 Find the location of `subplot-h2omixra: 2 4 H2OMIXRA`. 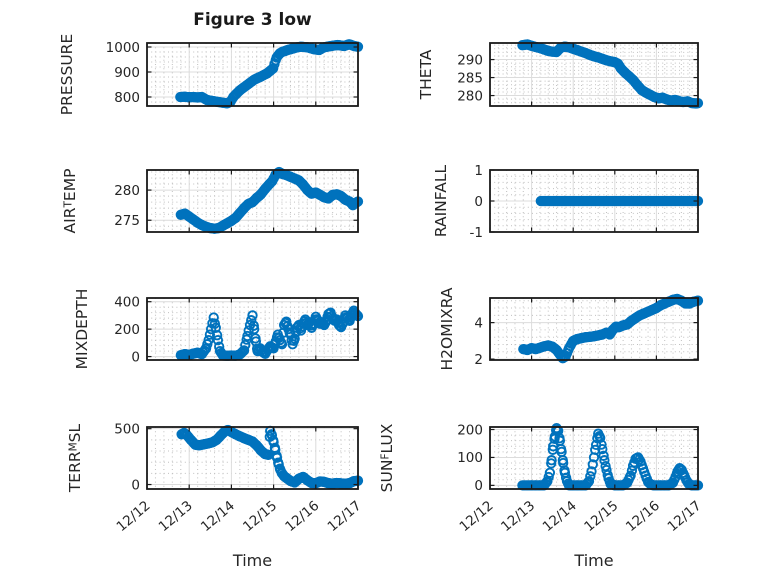

subplot-h2omixra: 2 4 H2OMIXRA is located at coordinates (571, 329).